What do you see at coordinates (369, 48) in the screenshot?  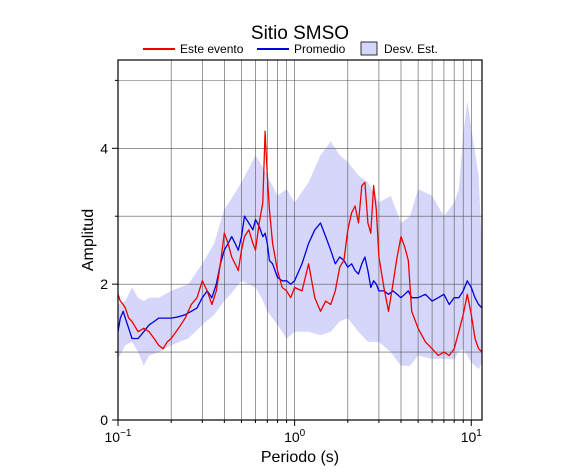 I see `legend-swatch-desv-est` at bounding box center [369, 48].